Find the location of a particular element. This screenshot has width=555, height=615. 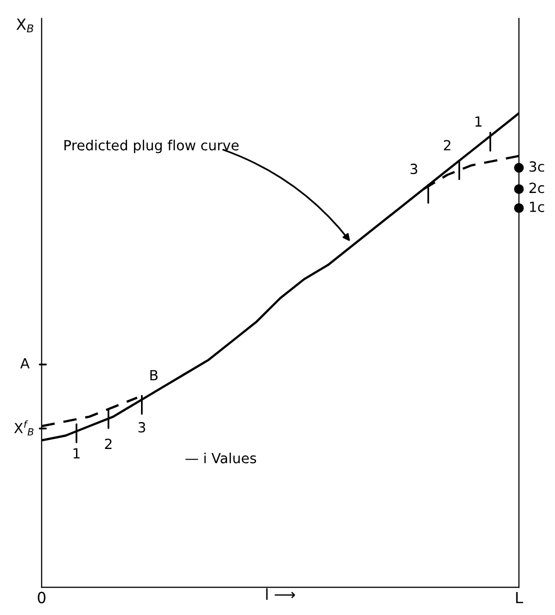

x-tick-label: 0 is located at coordinates (42, 598).